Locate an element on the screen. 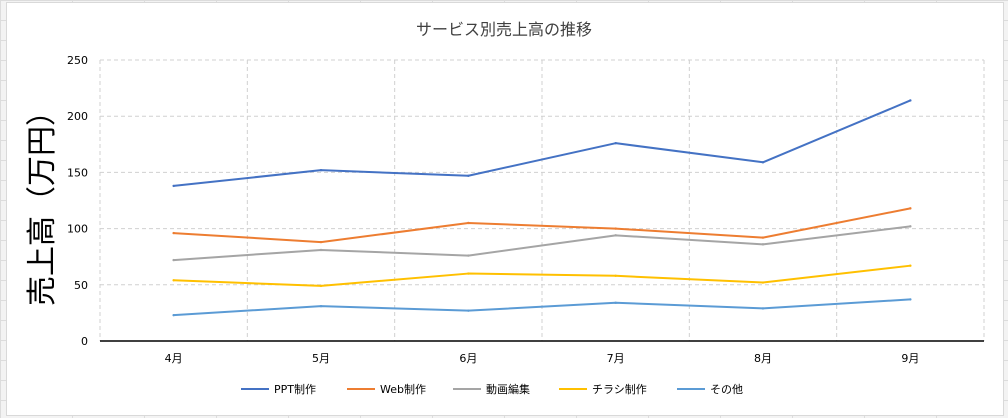 Image resolution: width=1008 pixels, height=418 pixels. x-tick-label: 7月 is located at coordinates (616, 358).